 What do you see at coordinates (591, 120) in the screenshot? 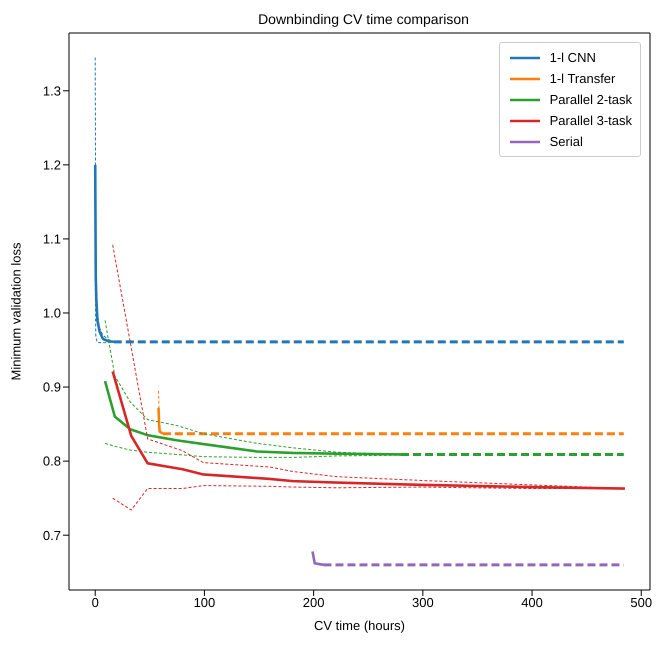
I see `legend-label: Parallel 3-task` at bounding box center [591, 120].